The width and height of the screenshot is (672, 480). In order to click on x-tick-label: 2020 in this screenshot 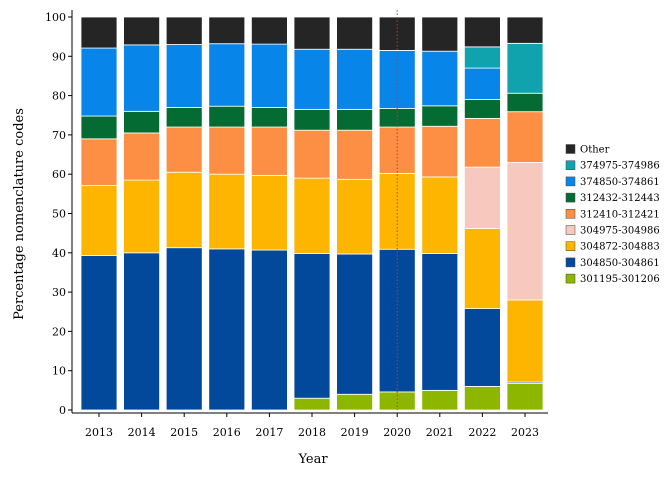, I will do `click(397, 432)`.